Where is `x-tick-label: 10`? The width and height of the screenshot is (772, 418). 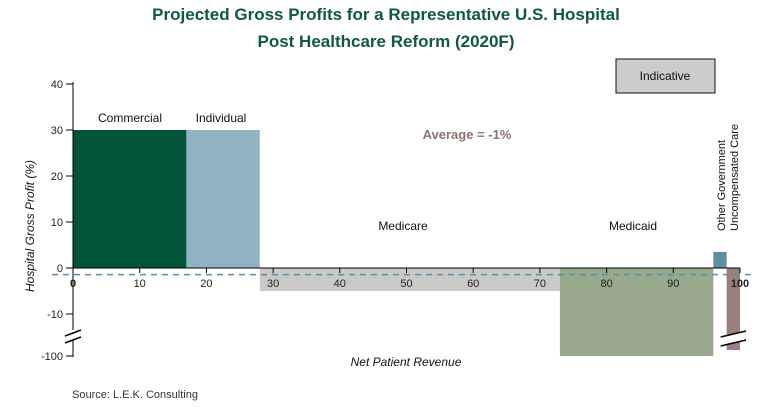 x-tick-label: 10 is located at coordinates (140, 284).